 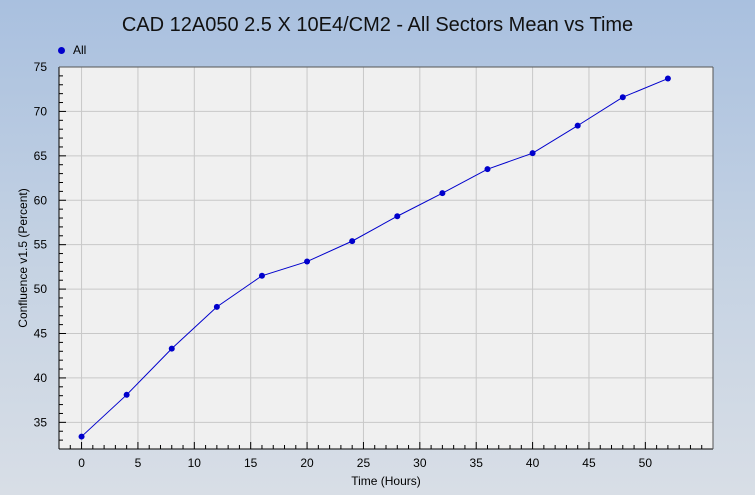 What do you see at coordinates (251, 463) in the screenshot?
I see `x-tick-label: 15` at bounding box center [251, 463].